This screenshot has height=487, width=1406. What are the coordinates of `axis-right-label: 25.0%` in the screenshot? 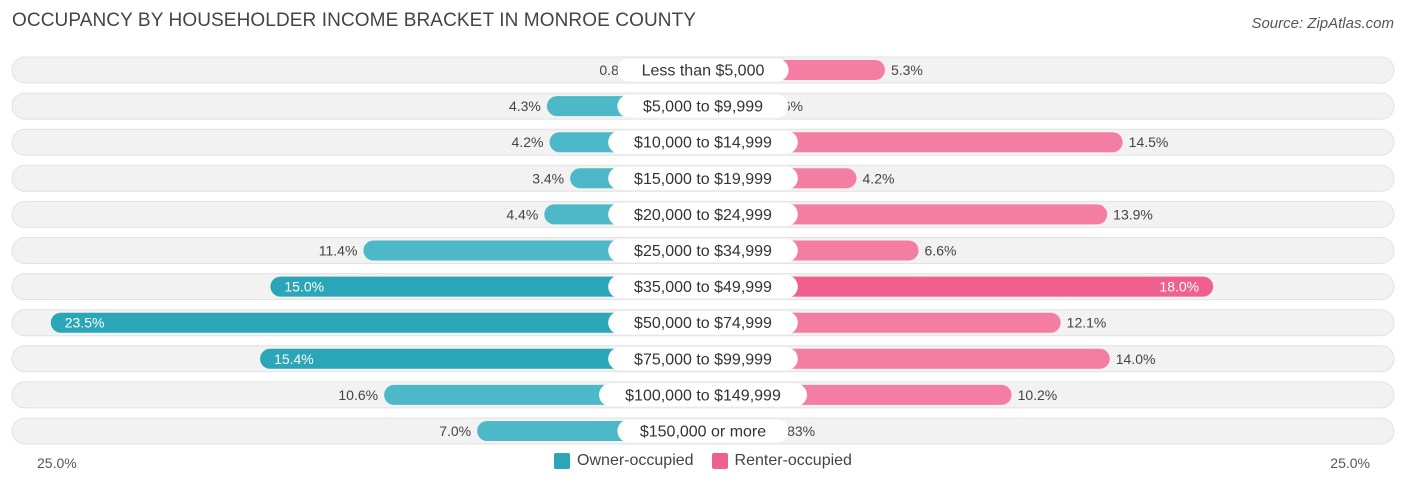 It's located at (1350, 463).